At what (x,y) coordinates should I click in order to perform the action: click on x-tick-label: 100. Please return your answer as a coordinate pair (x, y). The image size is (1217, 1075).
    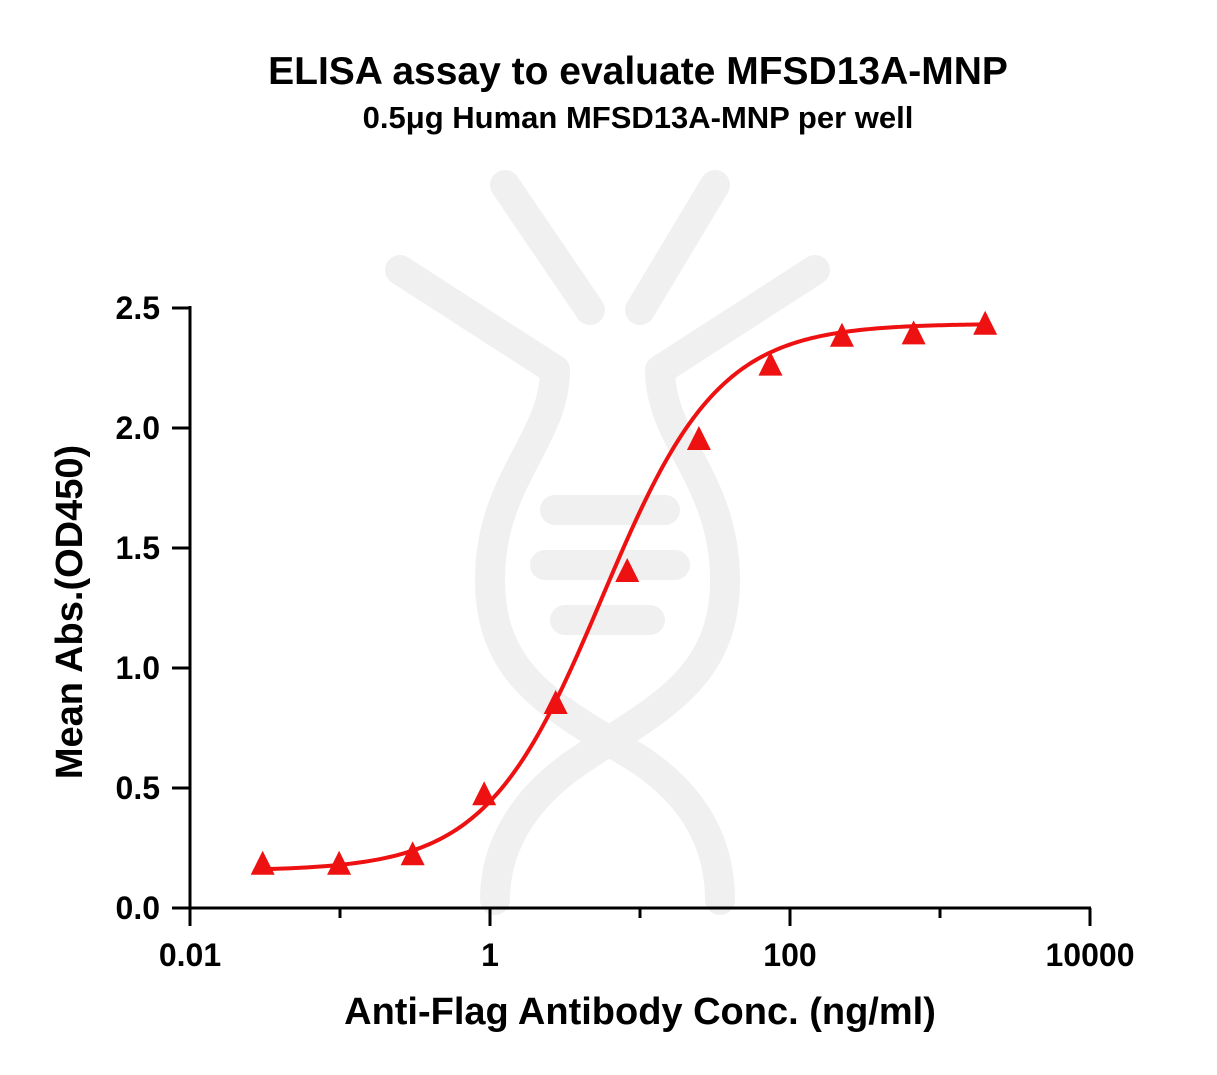
    Looking at the image, I should click on (789, 955).